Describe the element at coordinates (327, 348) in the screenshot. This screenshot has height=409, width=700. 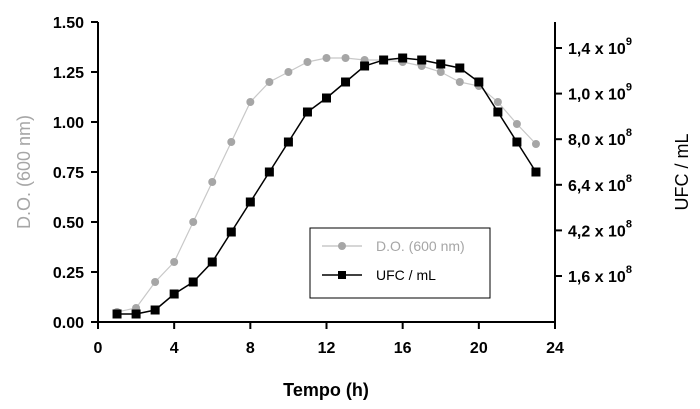
I see `x-tick-label: 12` at that location.